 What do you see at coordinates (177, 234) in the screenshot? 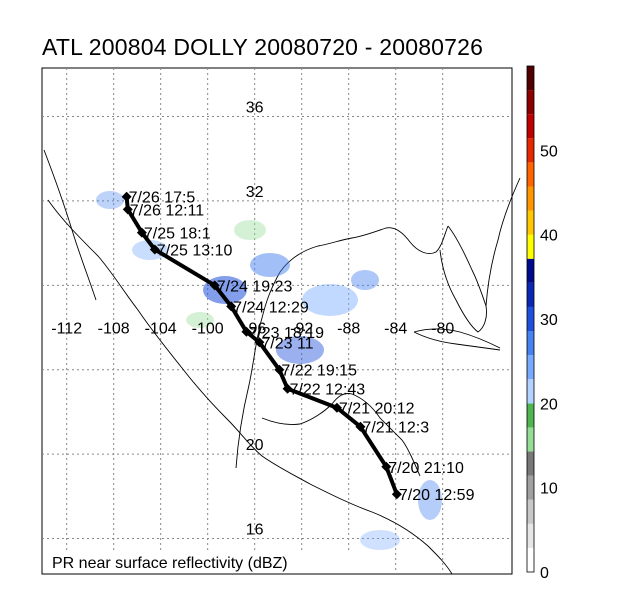
I see `track-point-label: 7/25 18:1` at bounding box center [177, 234].